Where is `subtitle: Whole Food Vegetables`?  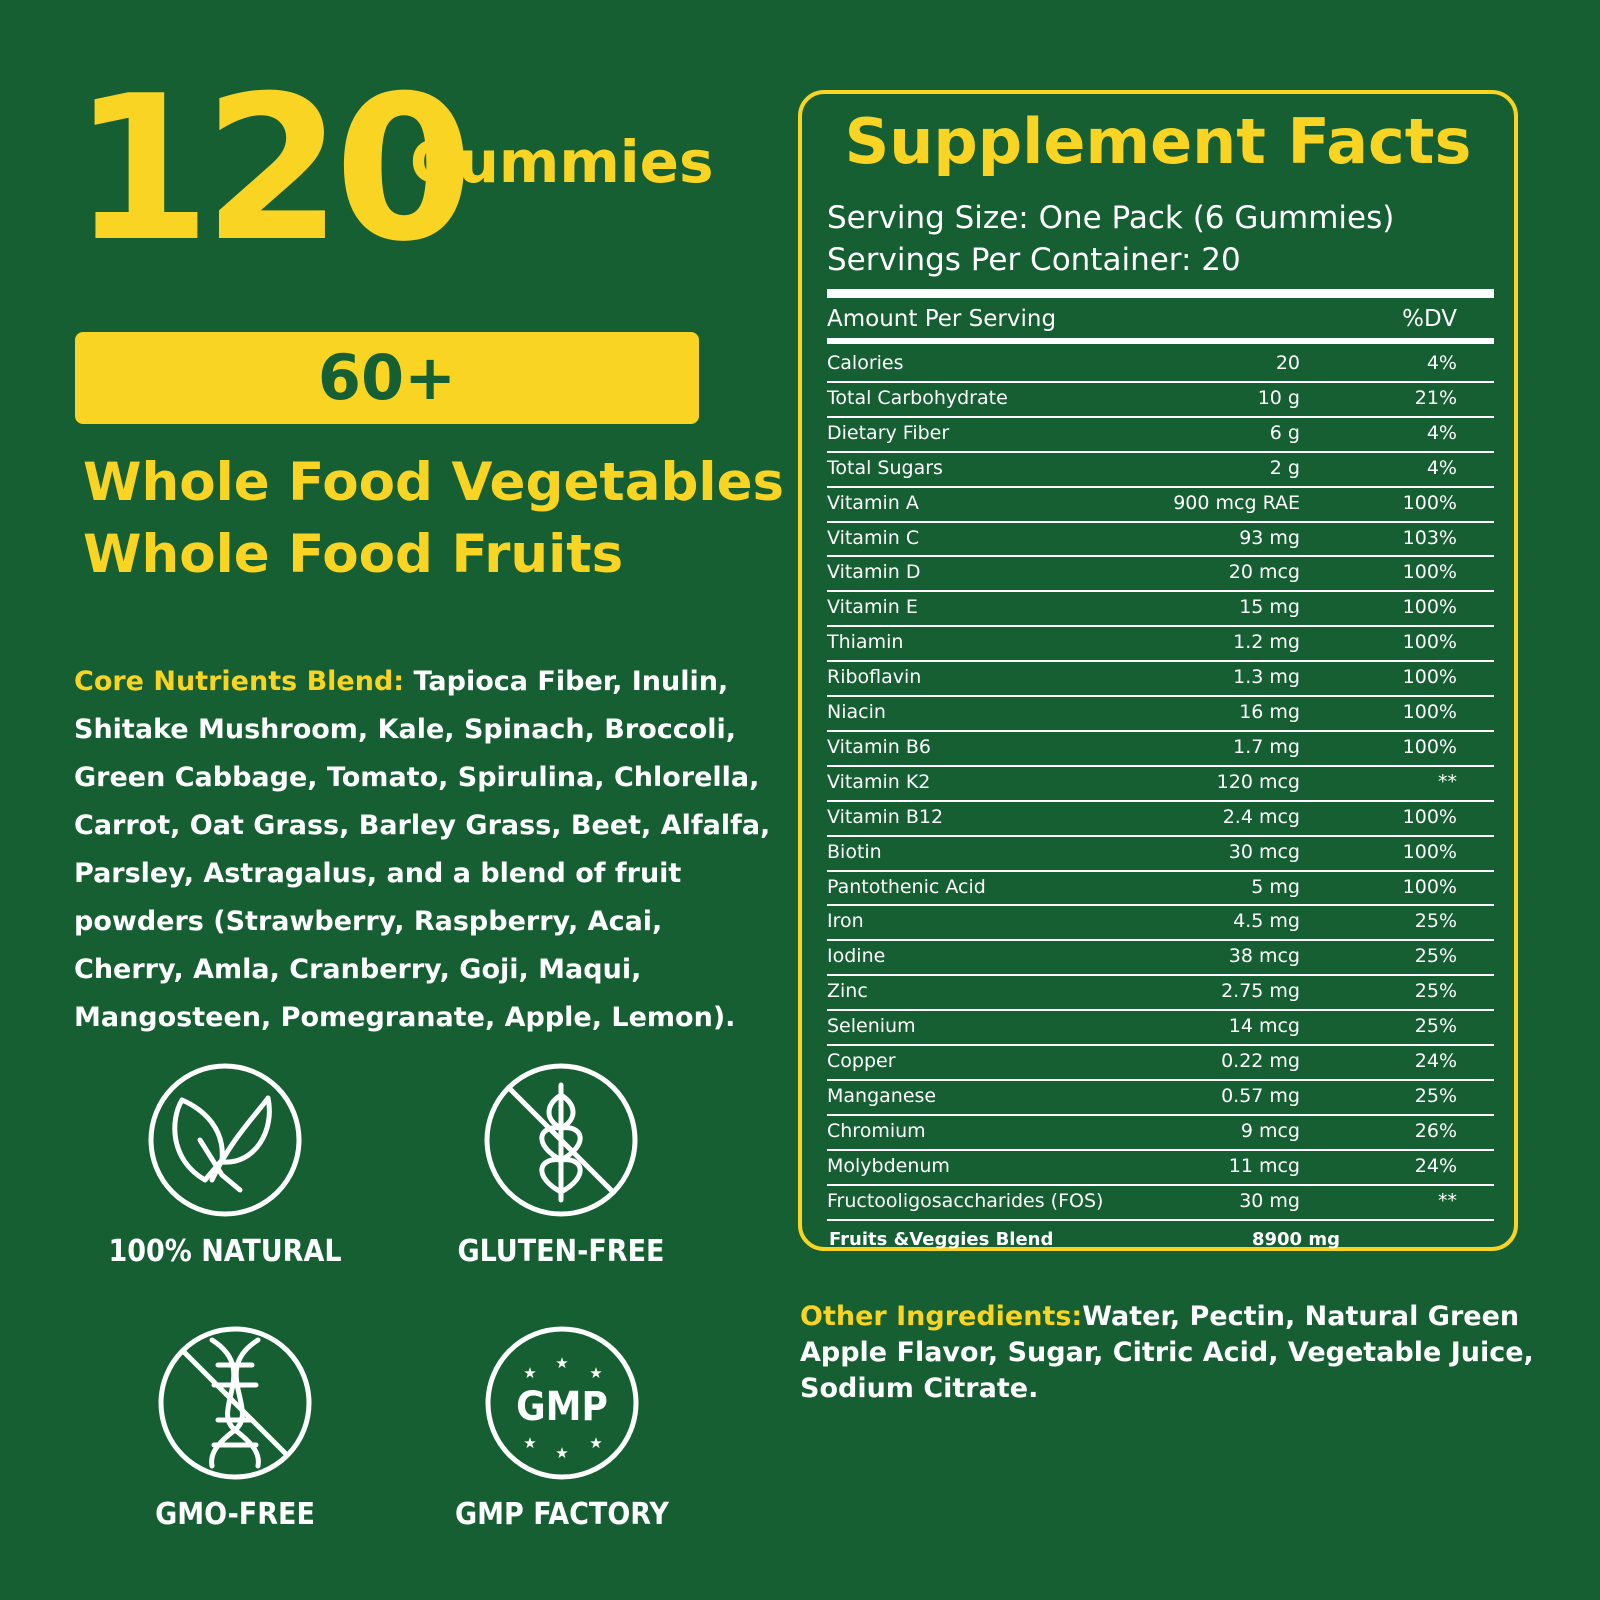 subtitle: Whole Food Vegetables is located at coordinates (434, 482).